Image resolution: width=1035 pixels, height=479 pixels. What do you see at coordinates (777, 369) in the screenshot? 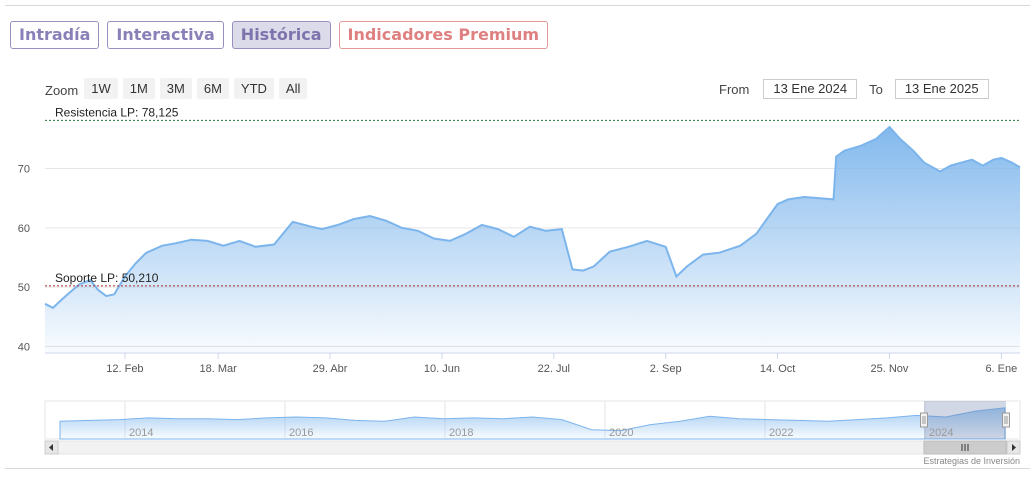
I see `x-tick-label: 14. Oct` at bounding box center [777, 369].